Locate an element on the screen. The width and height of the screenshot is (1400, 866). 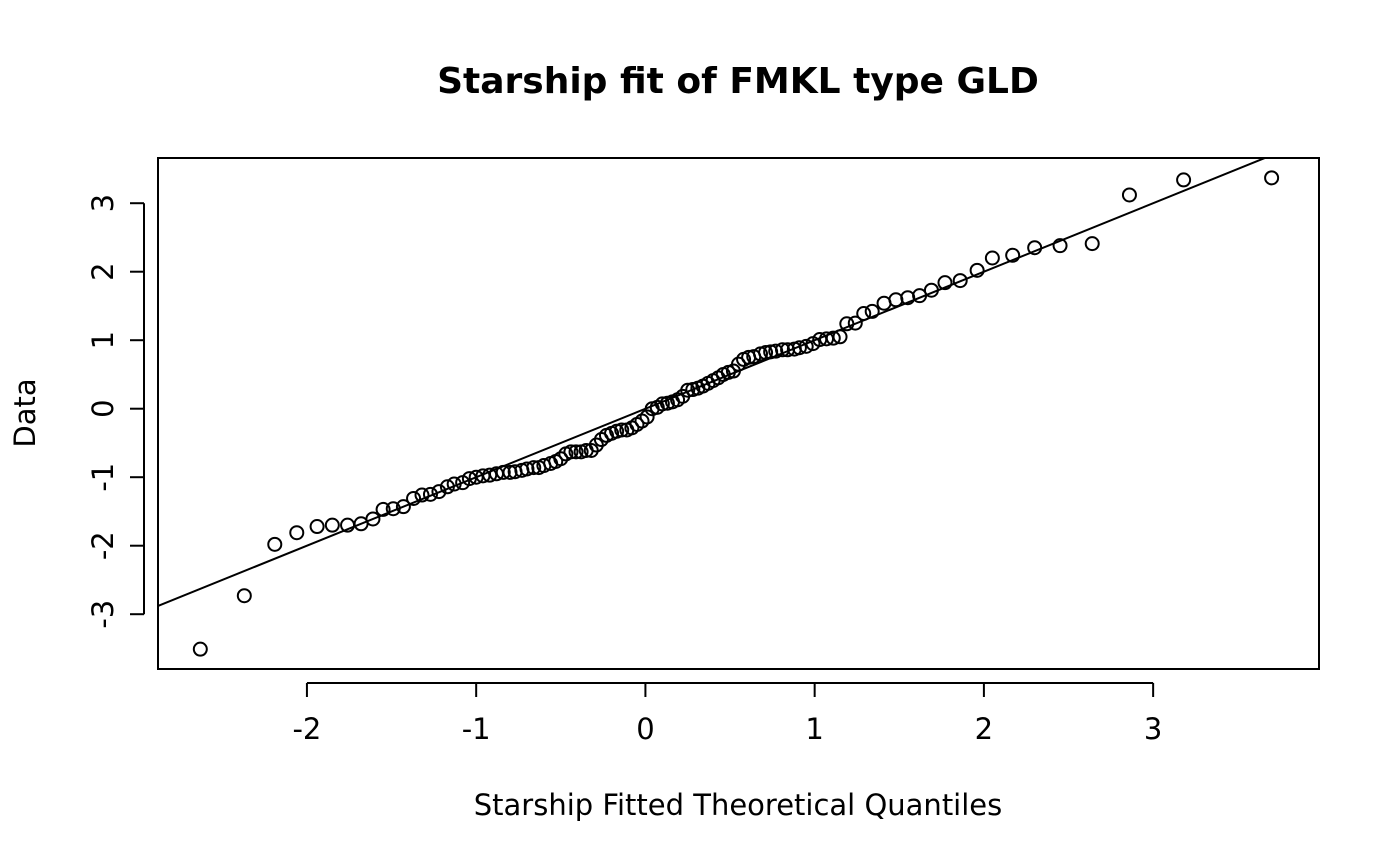
y-tick-label: 1 is located at coordinates (103, 340).